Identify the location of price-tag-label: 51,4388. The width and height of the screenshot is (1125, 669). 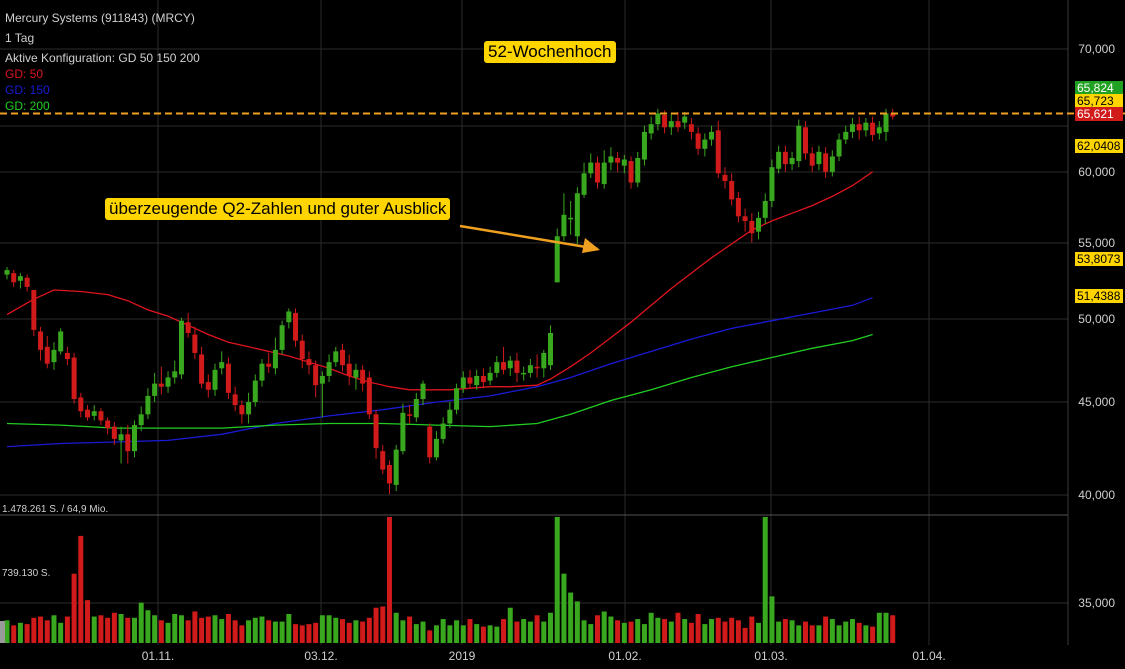
(1099, 296).